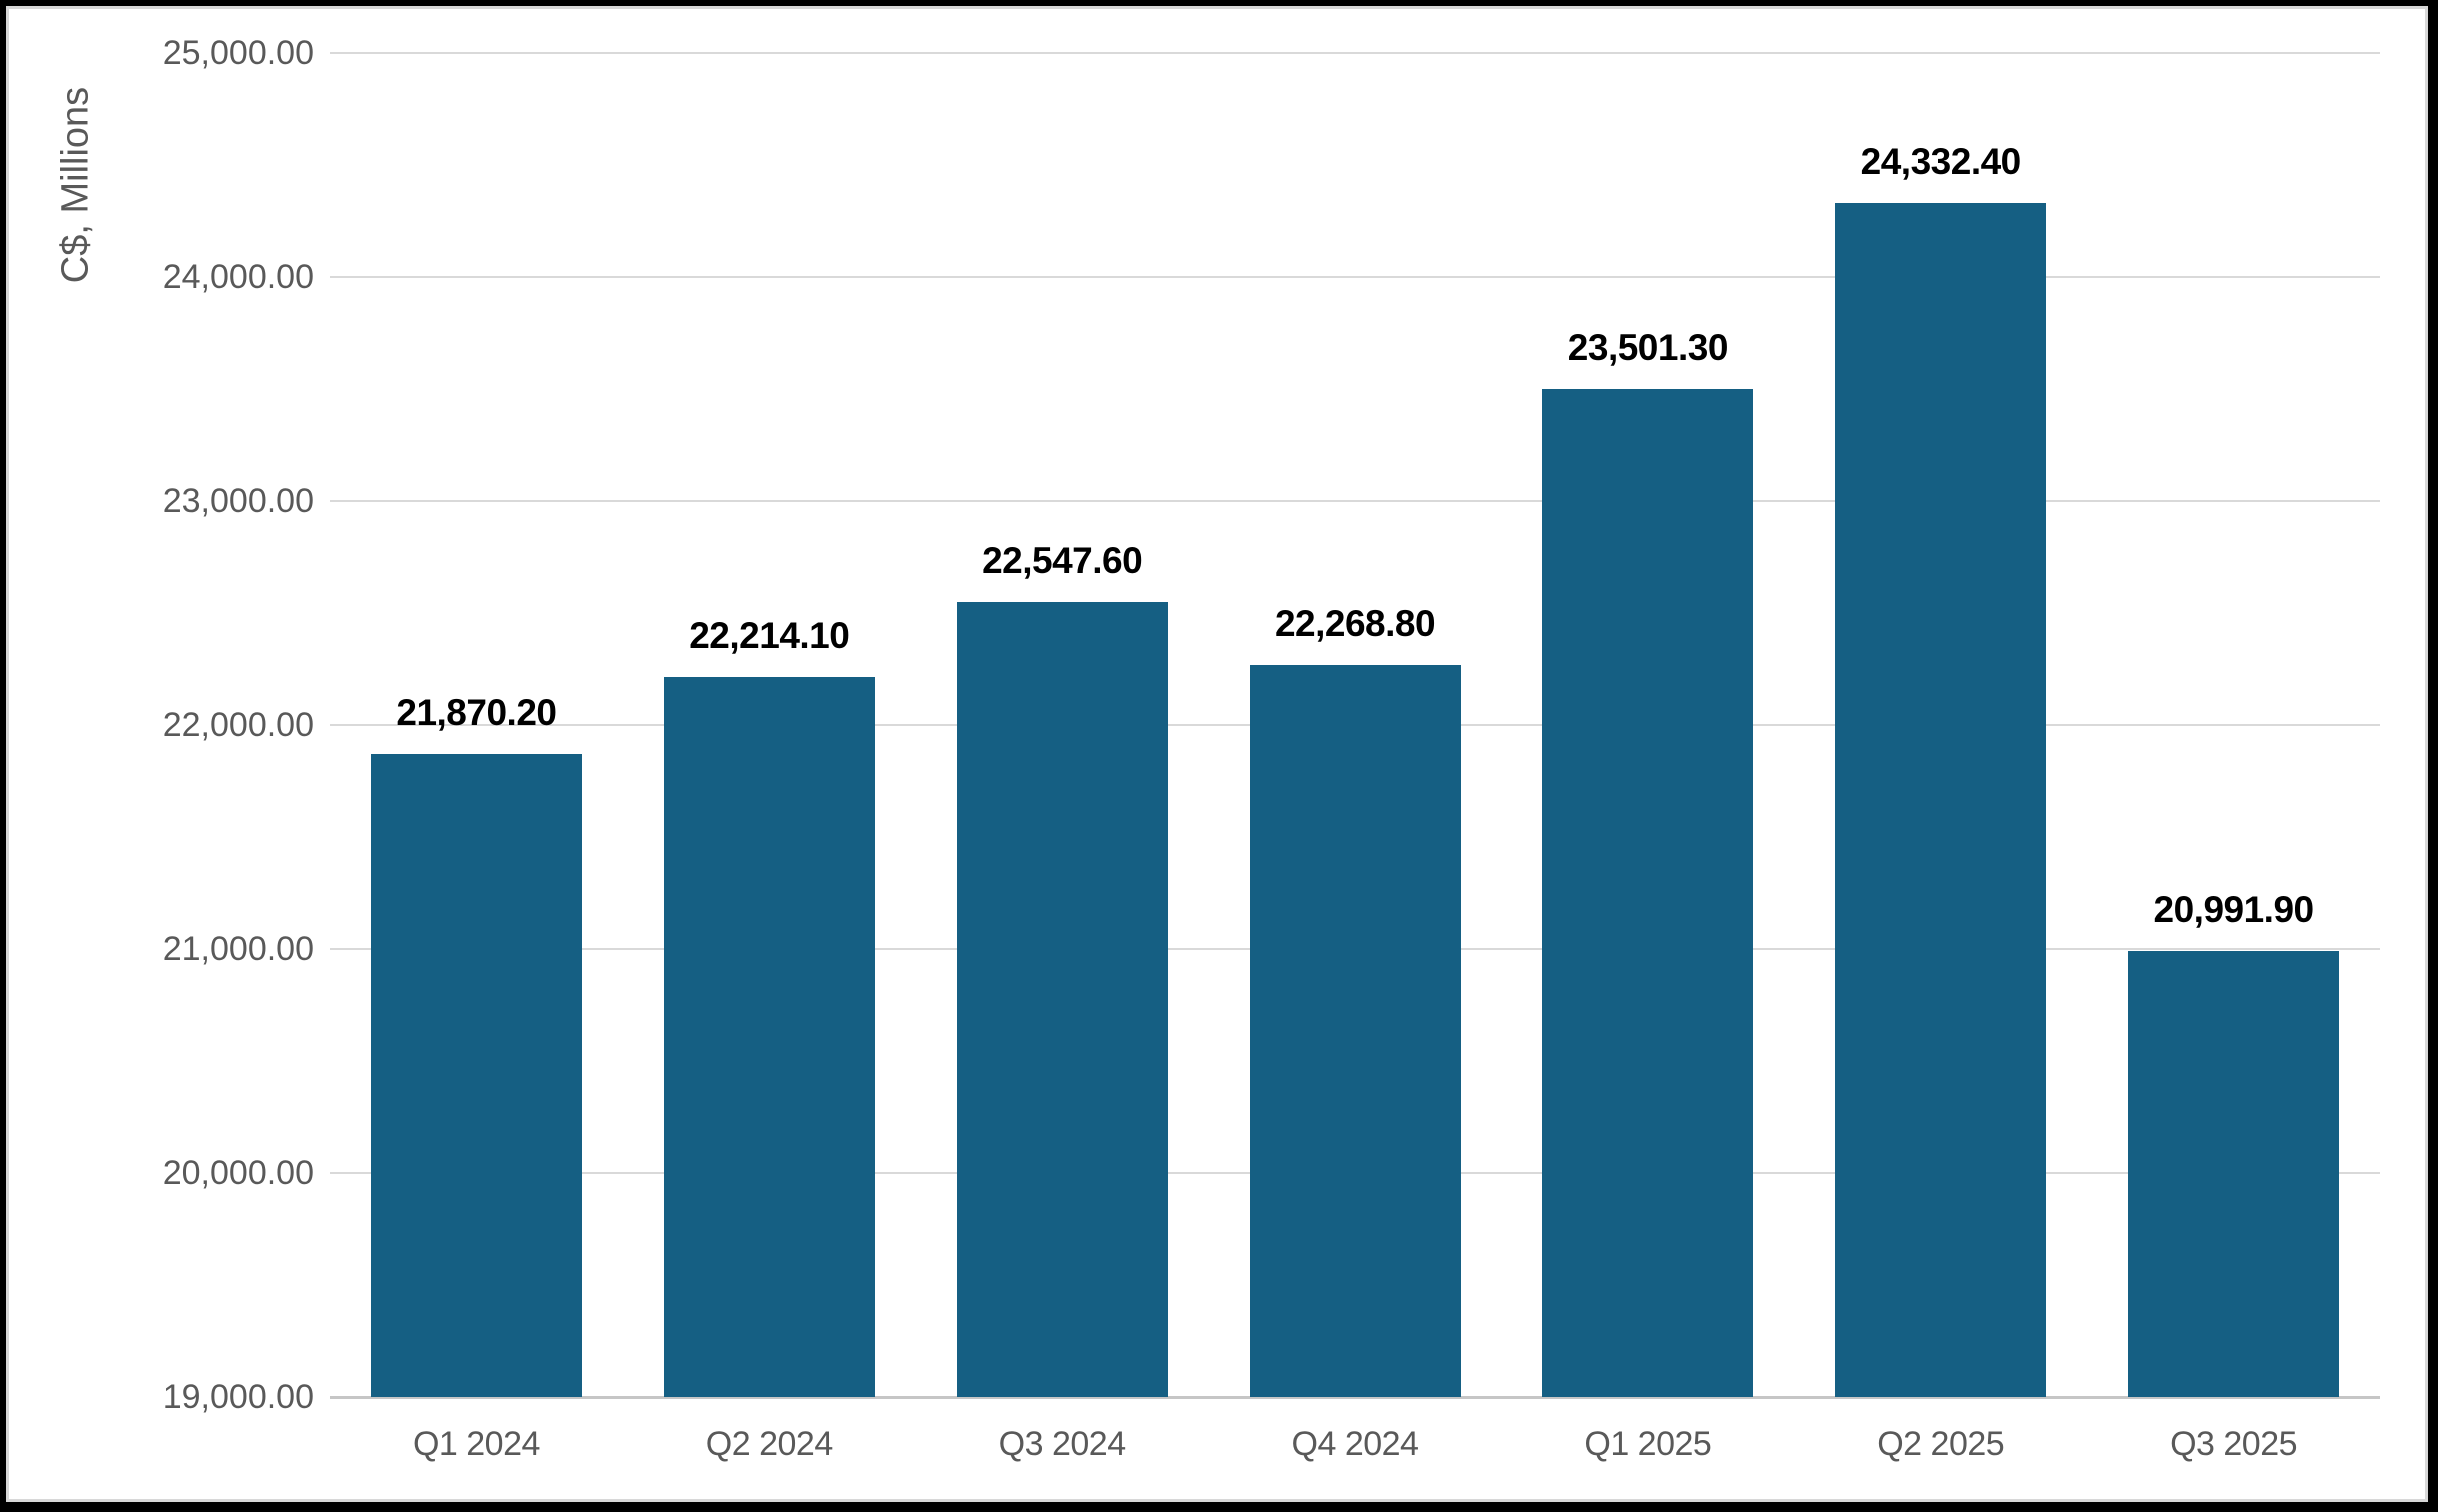  What do you see at coordinates (1355, 1444) in the screenshot?
I see `x-tick-label: Q4 2024` at bounding box center [1355, 1444].